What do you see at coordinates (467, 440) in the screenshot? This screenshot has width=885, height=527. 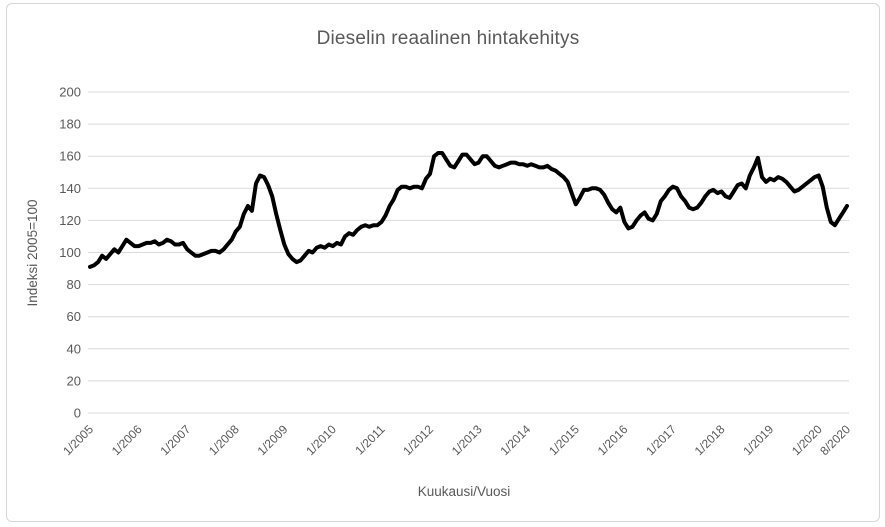 I see `x-tick-label: 1/2013` at bounding box center [467, 440].